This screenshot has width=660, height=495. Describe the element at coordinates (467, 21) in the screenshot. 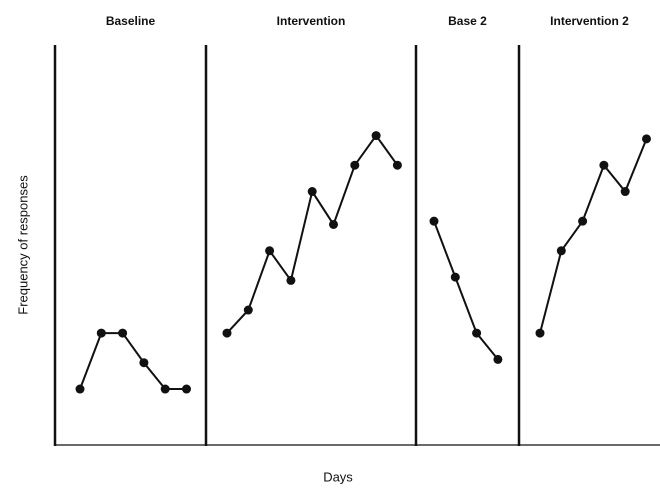

I see `phase-title: Base 2` at that location.